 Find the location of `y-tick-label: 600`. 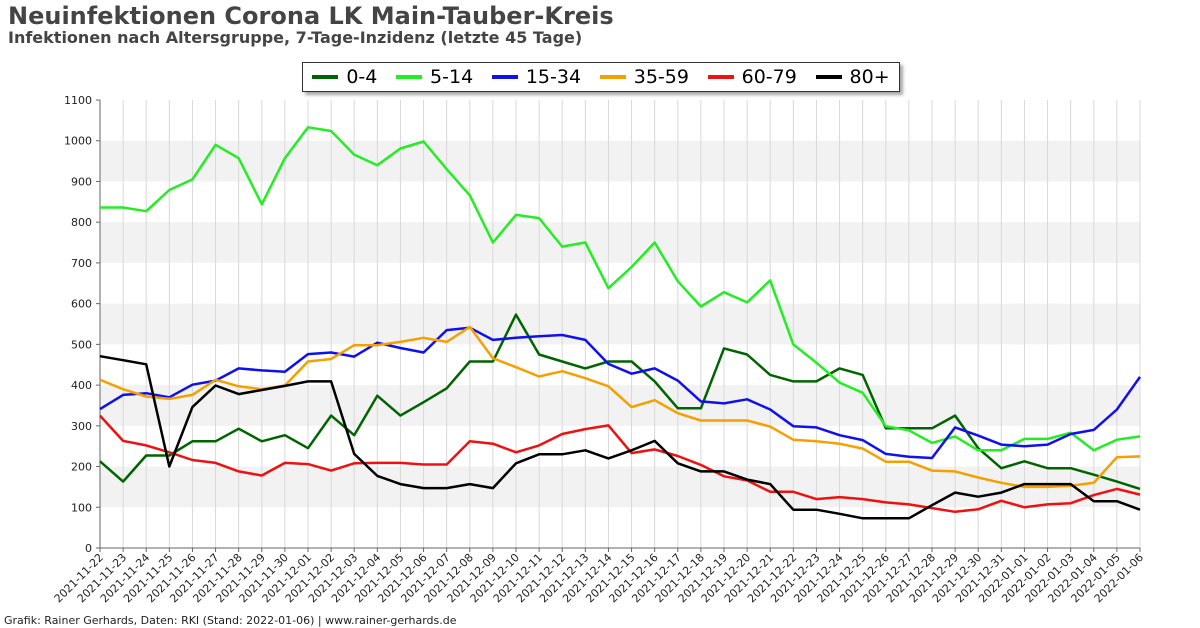

y-tick-label: 600 is located at coordinates (81, 304).